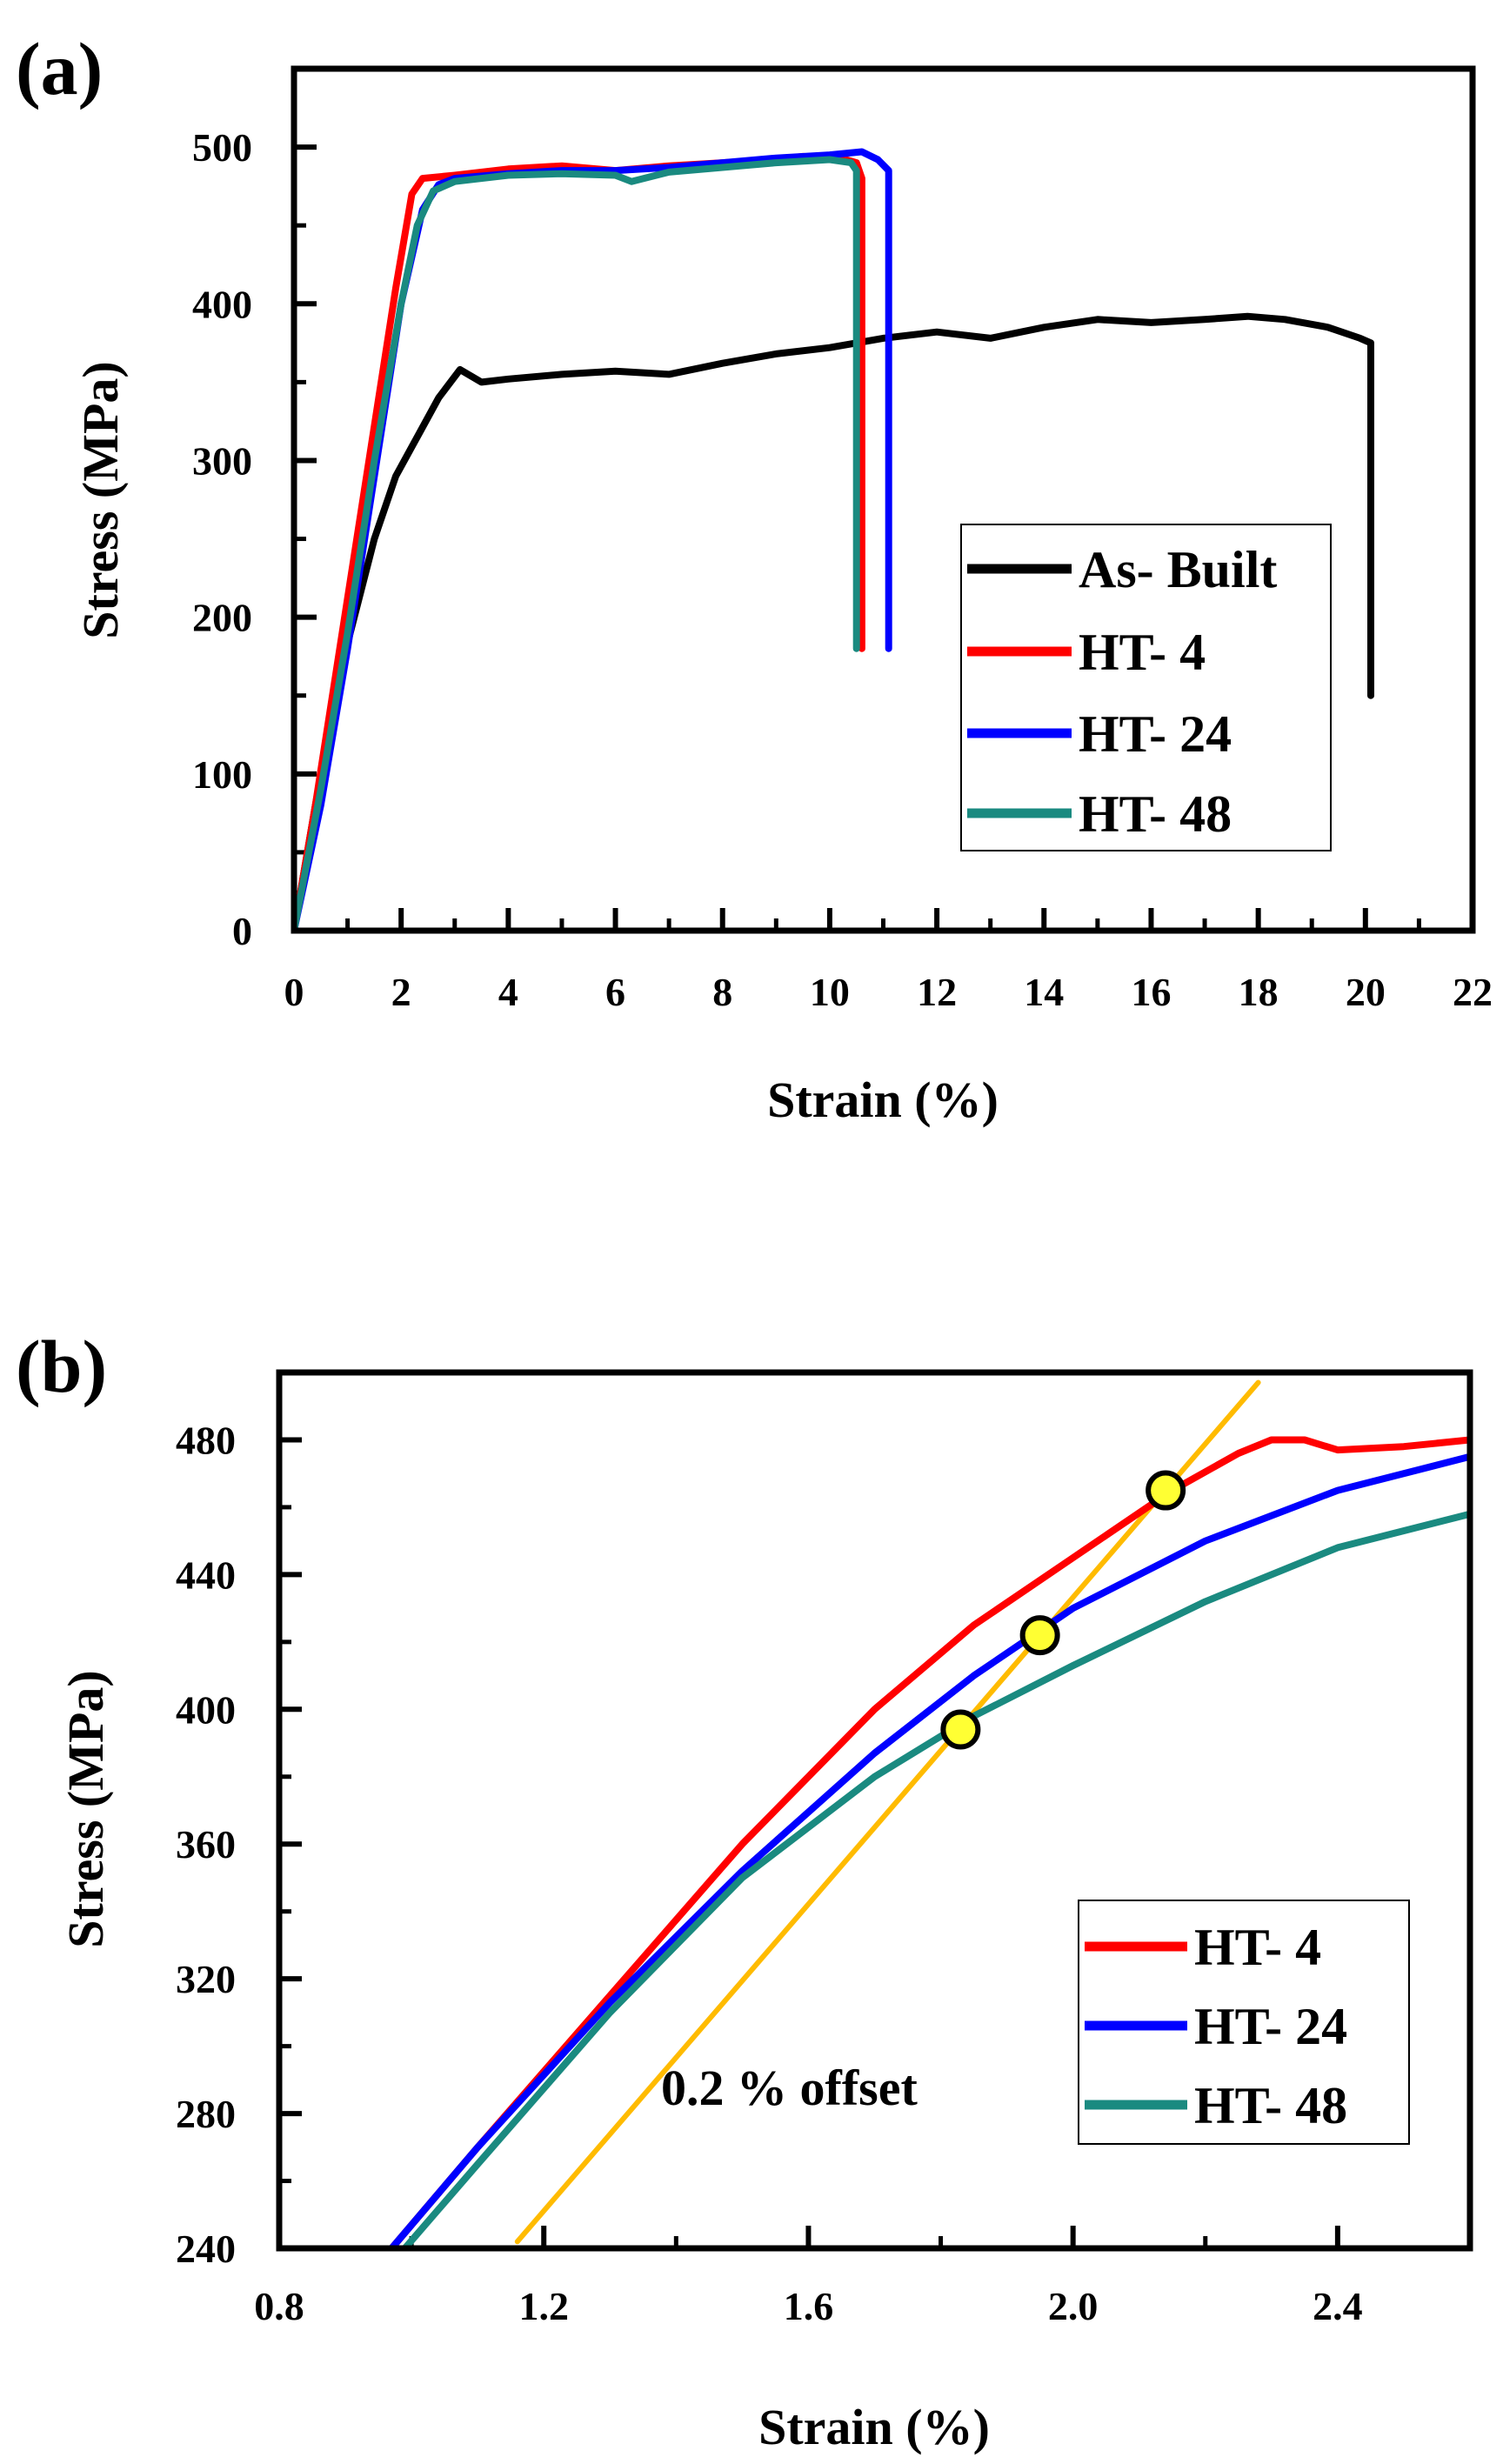  I want to click on b-y-tick-label: 360, so click(206, 1844).